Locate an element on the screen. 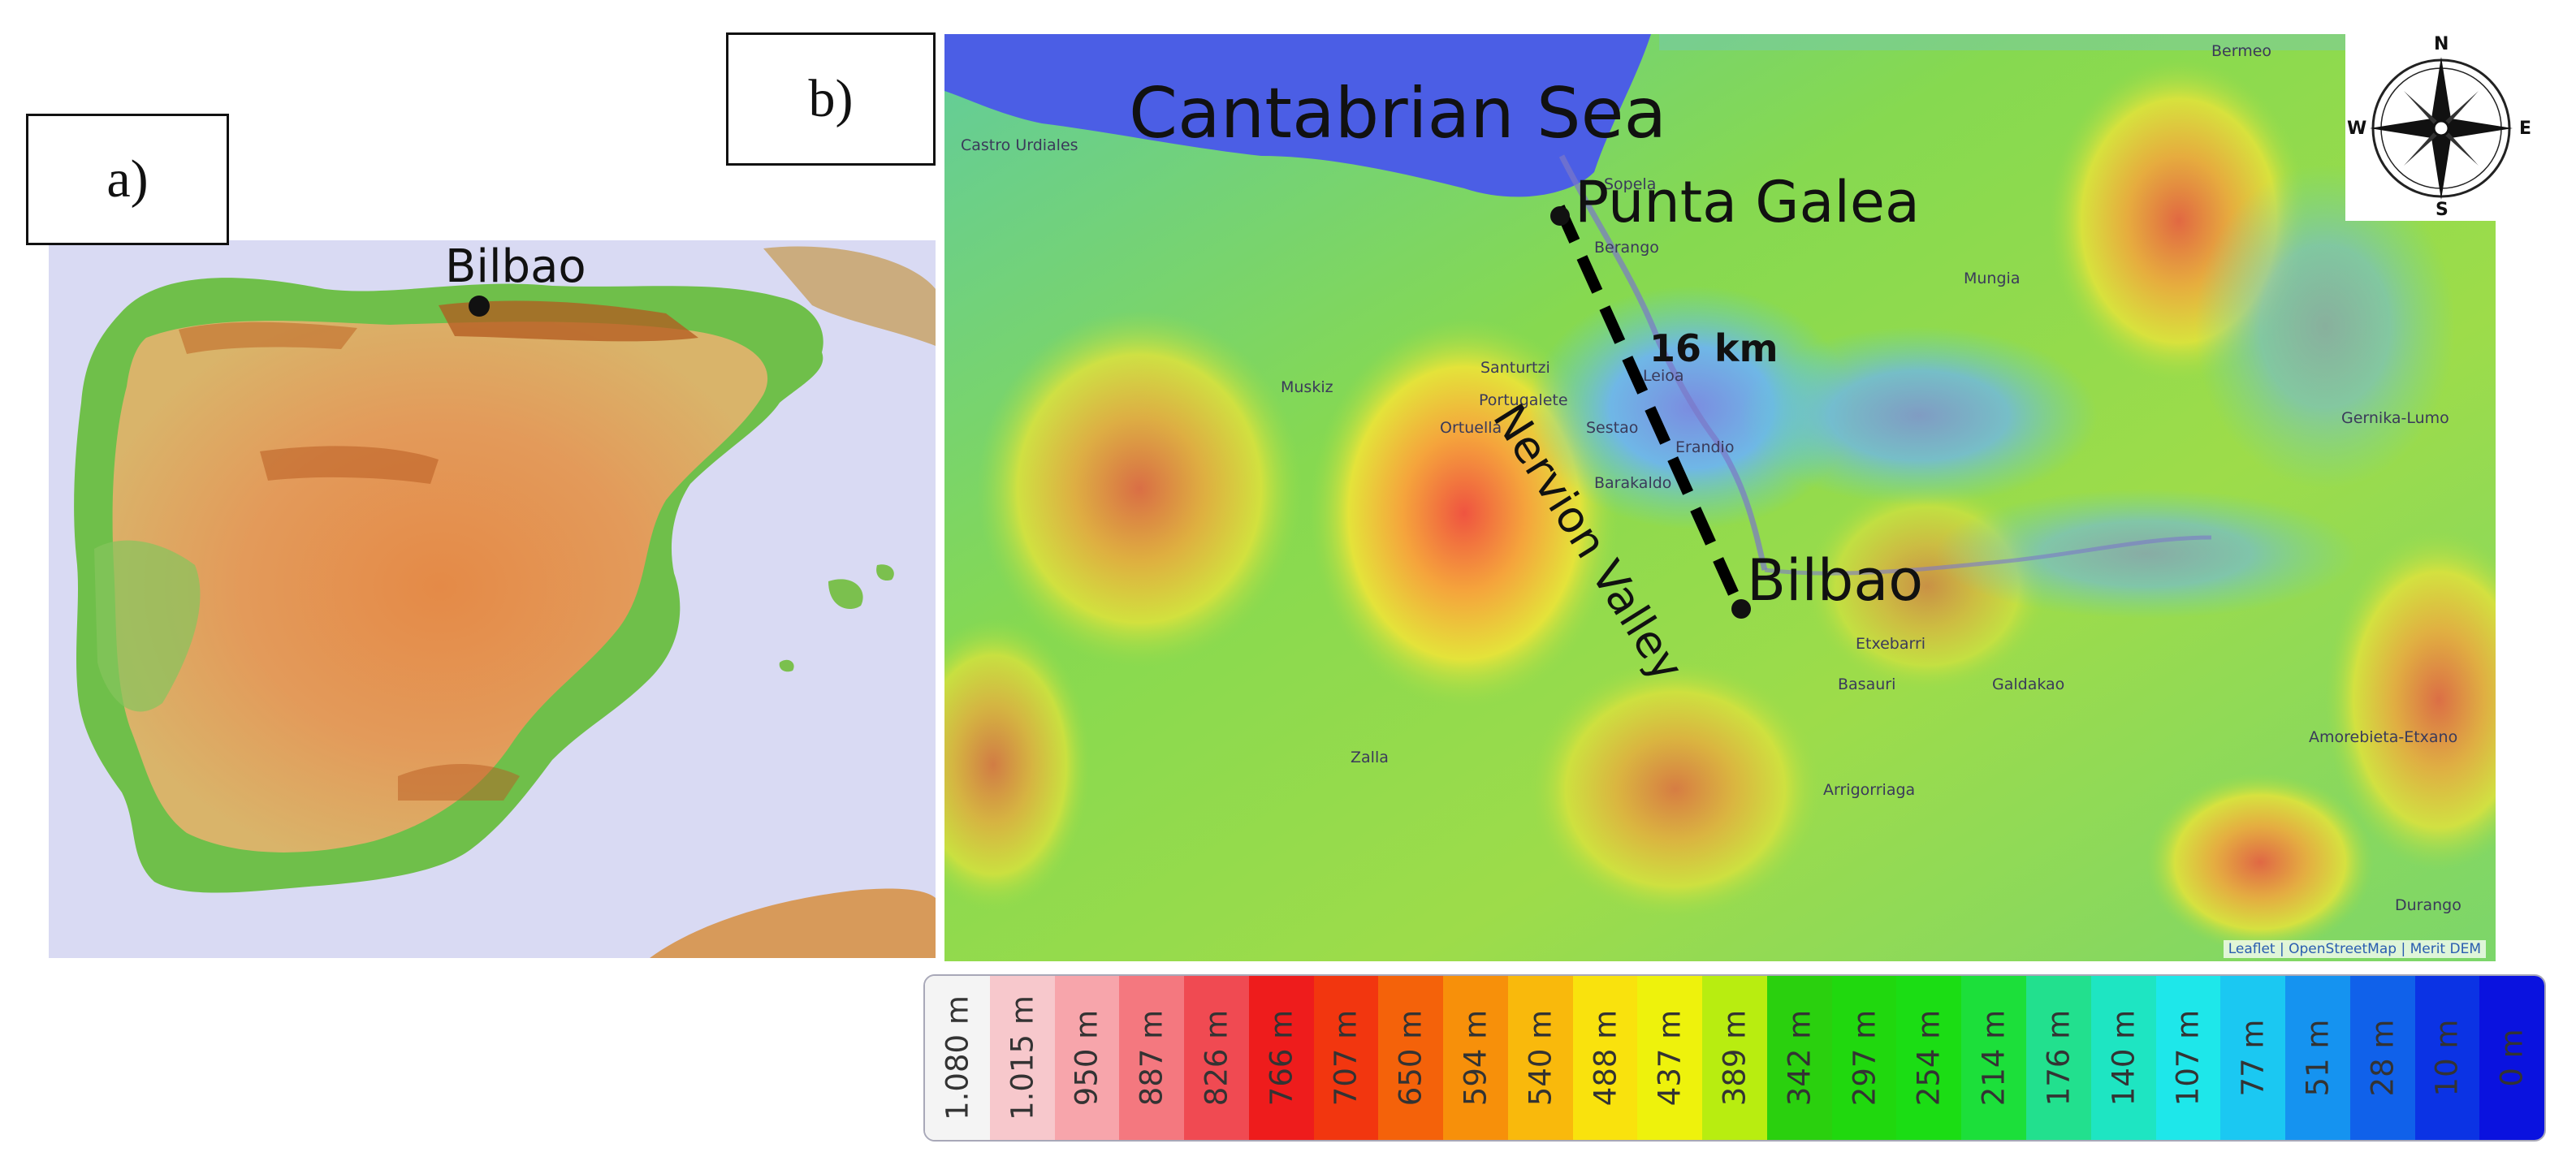 The image size is (2576, 1174). punta-galea-label: Punta Galea is located at coordinates (1747, 202).